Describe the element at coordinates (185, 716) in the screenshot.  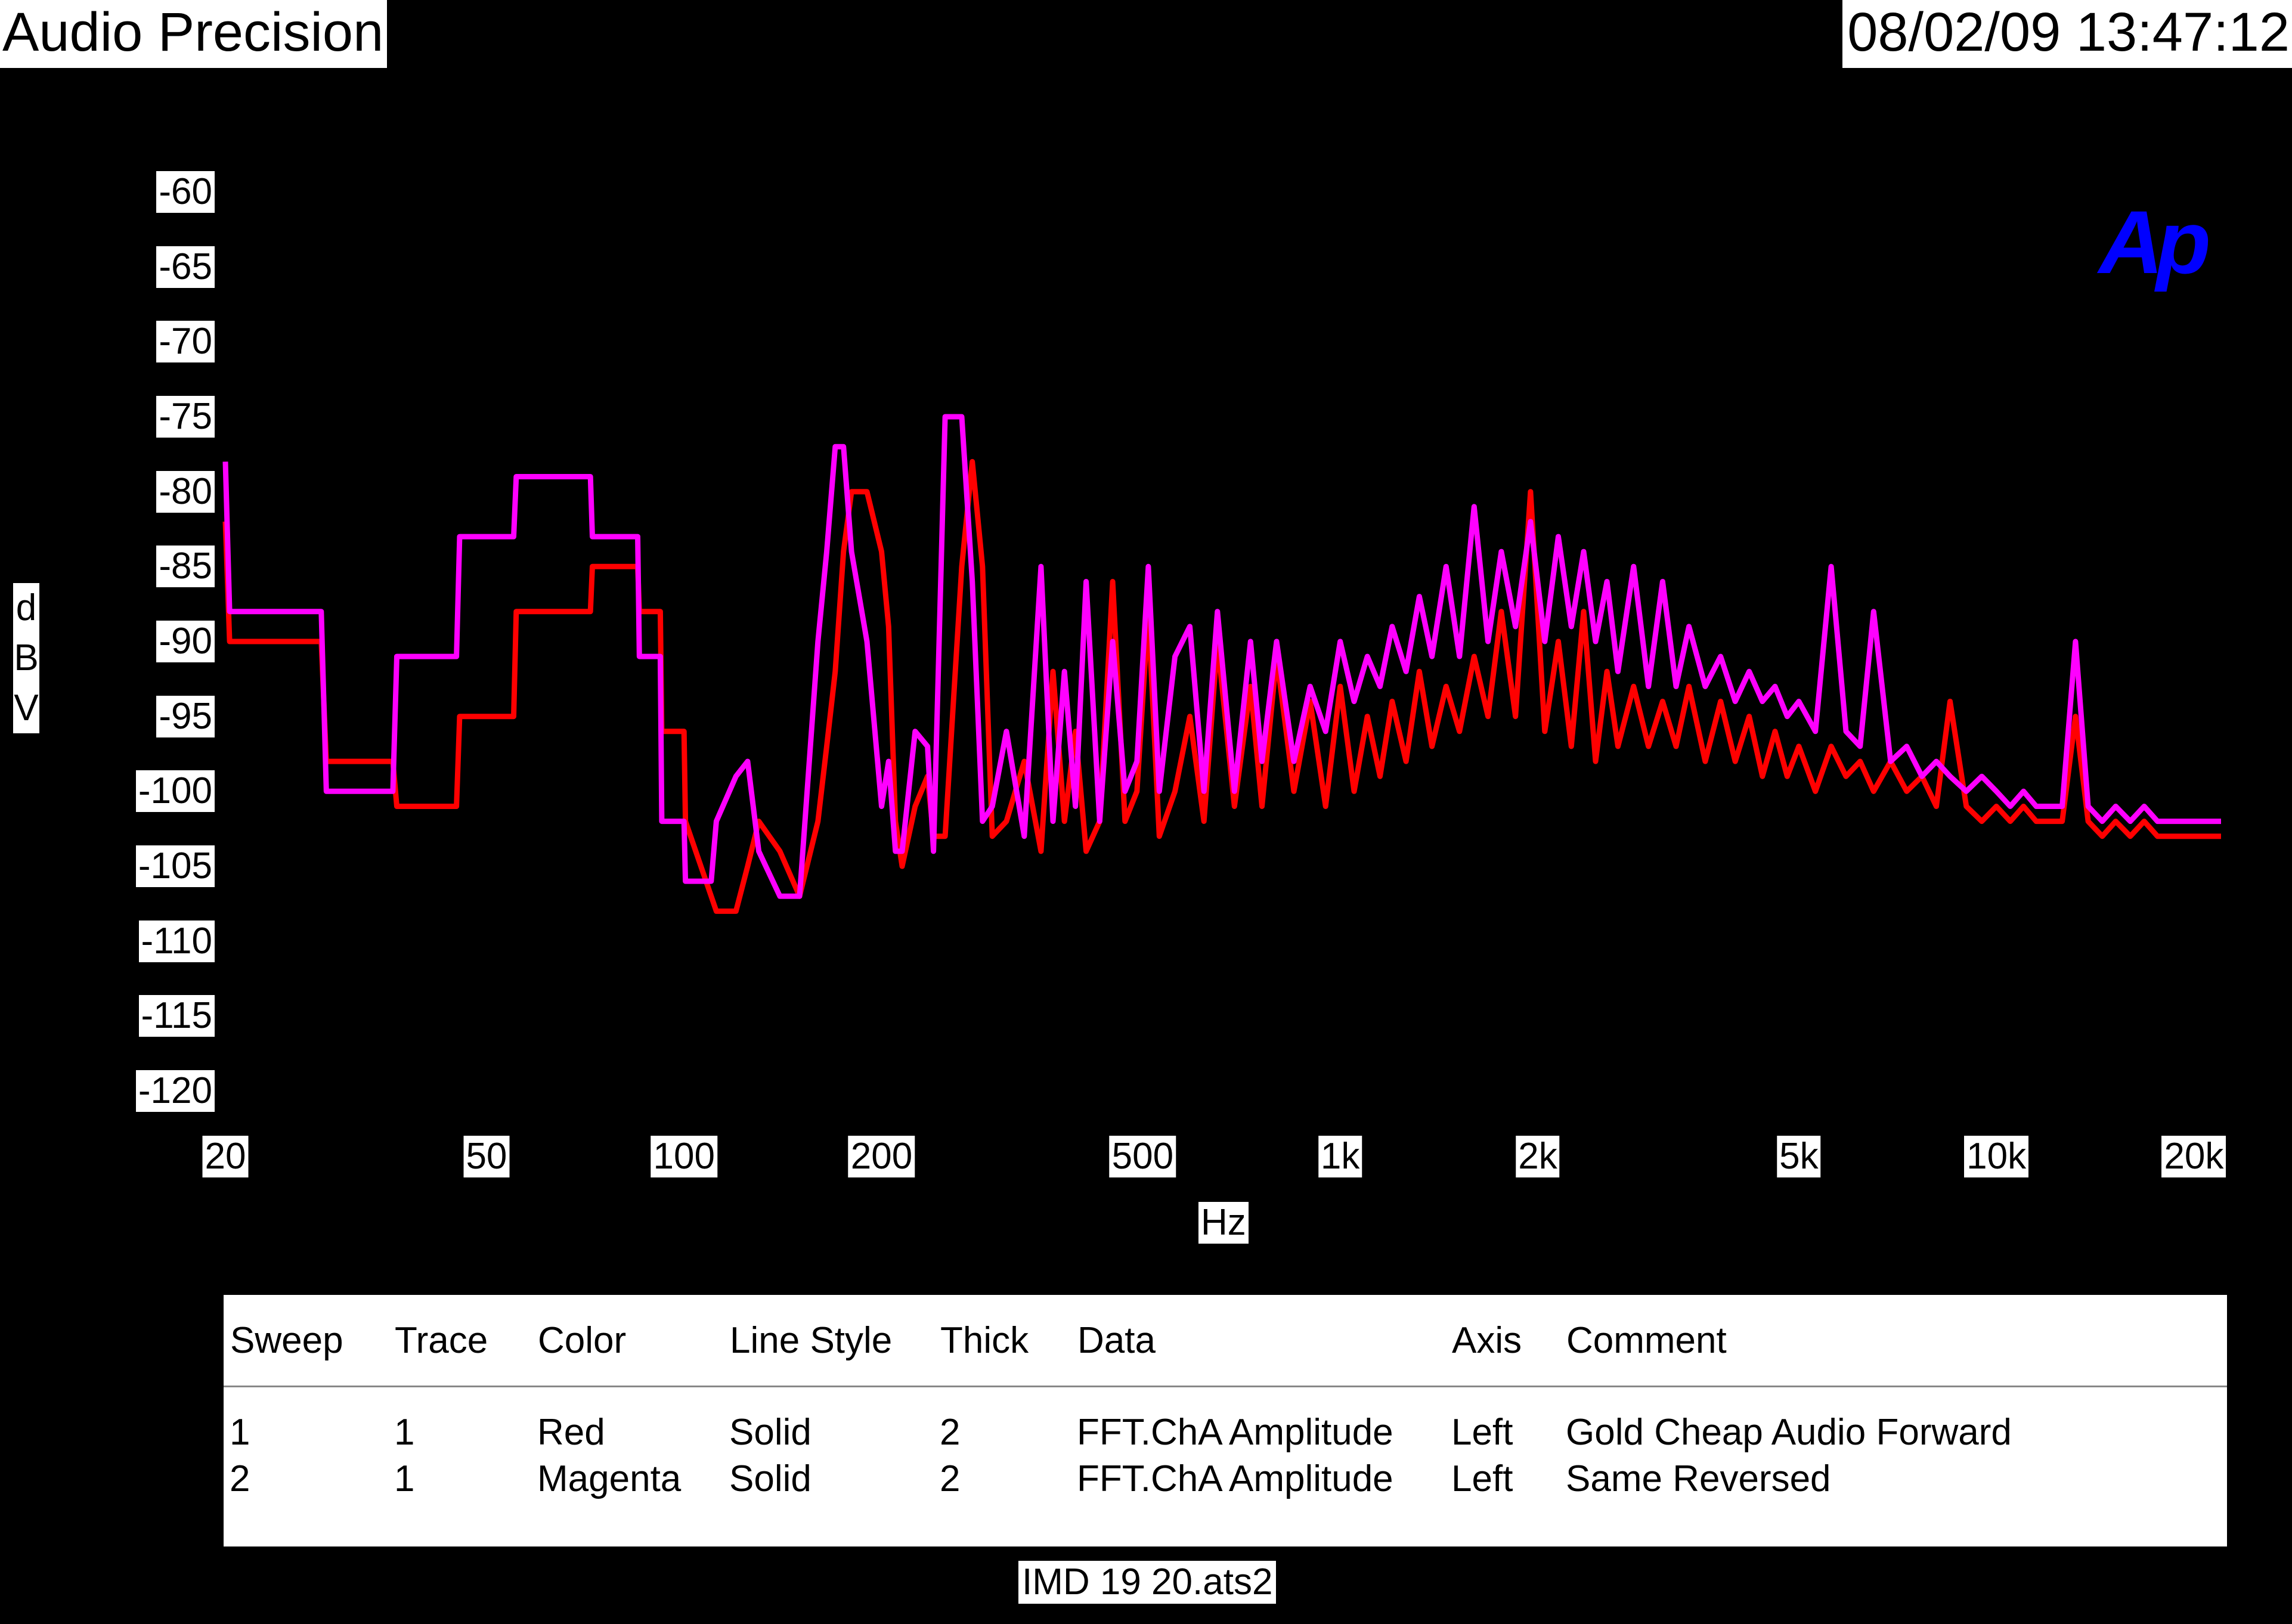
I see `y-tick-label: -95` at that location.